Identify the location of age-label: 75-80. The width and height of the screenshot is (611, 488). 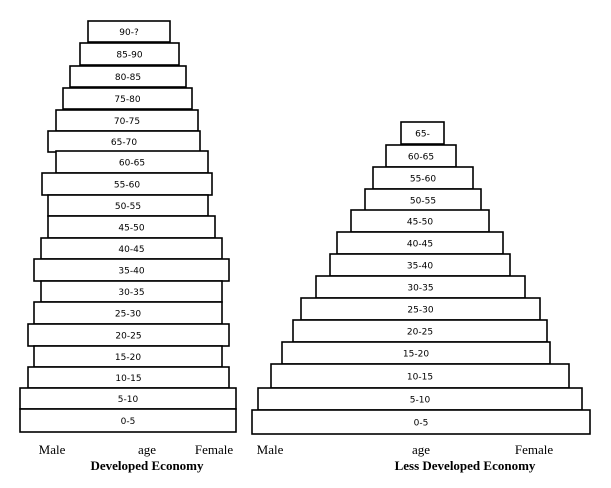
(127, 100).